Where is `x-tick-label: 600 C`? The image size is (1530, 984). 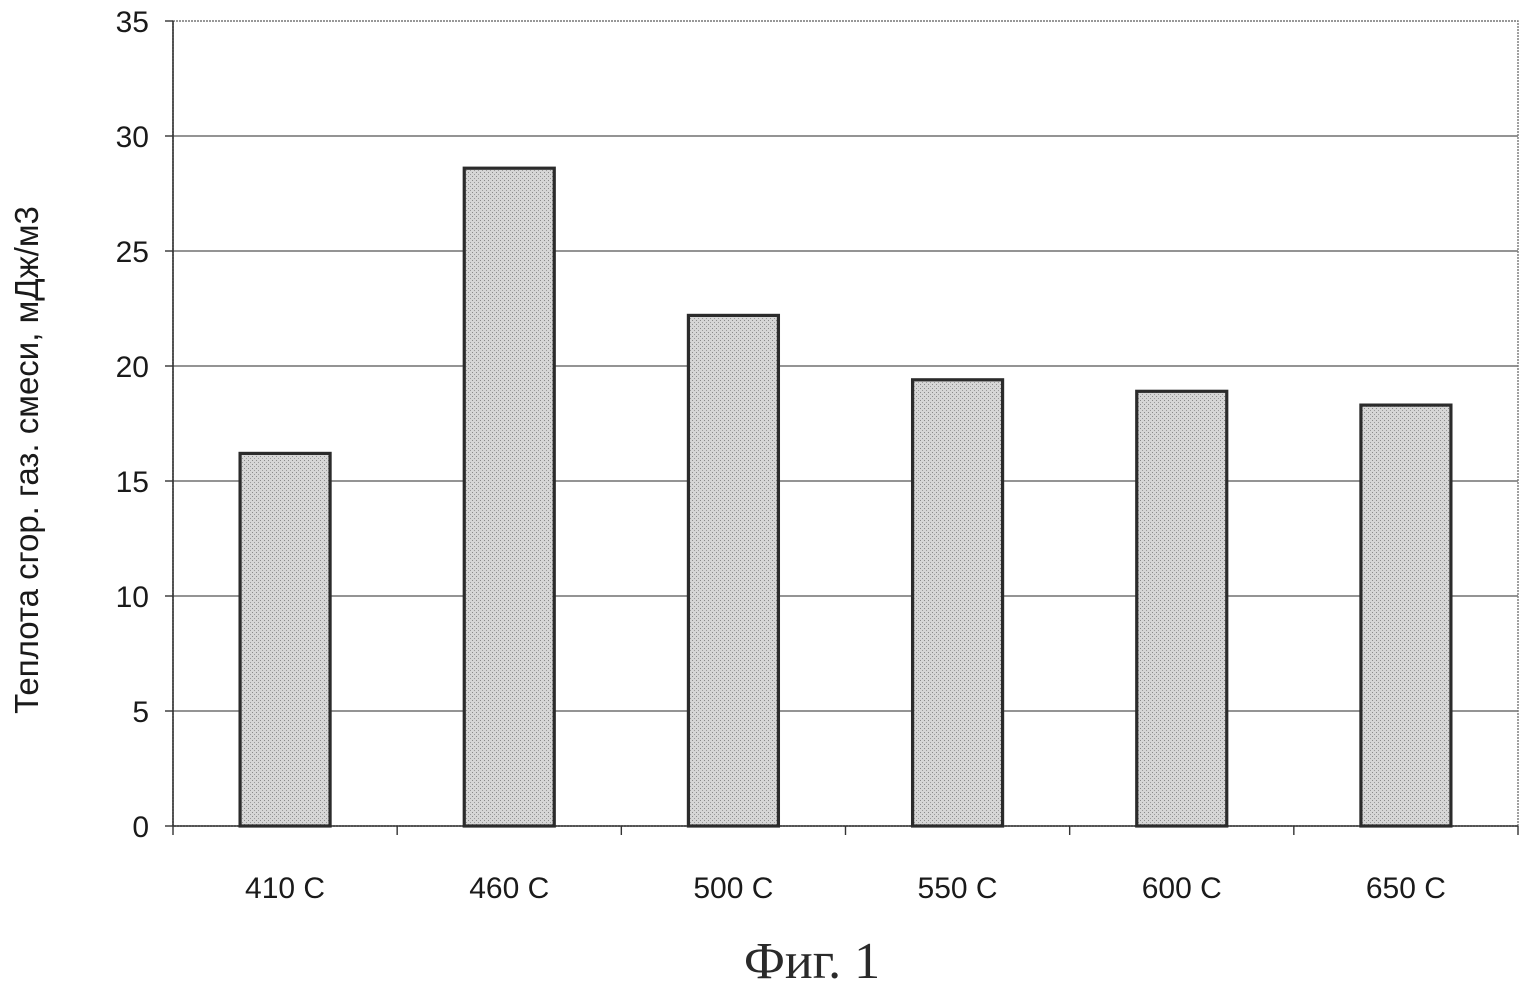
x-tick-label: 600 C is located at coordinates (1182, 888).